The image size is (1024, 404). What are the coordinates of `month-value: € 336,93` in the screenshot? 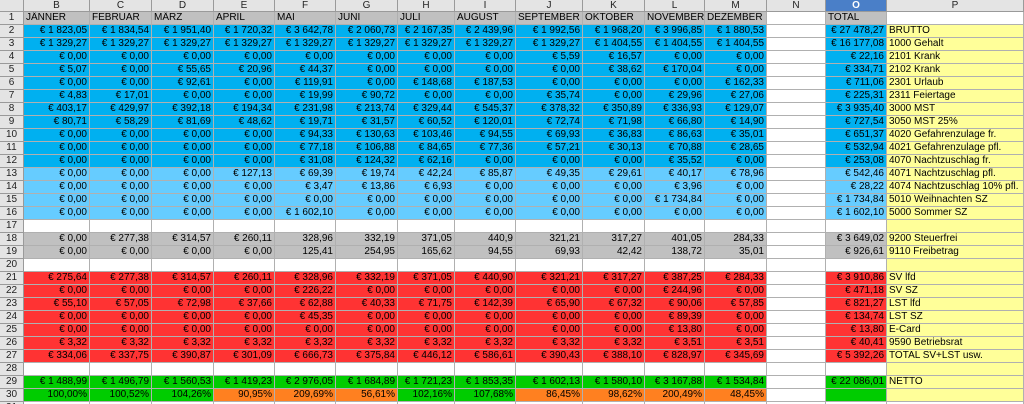 It's located at (675, 109).